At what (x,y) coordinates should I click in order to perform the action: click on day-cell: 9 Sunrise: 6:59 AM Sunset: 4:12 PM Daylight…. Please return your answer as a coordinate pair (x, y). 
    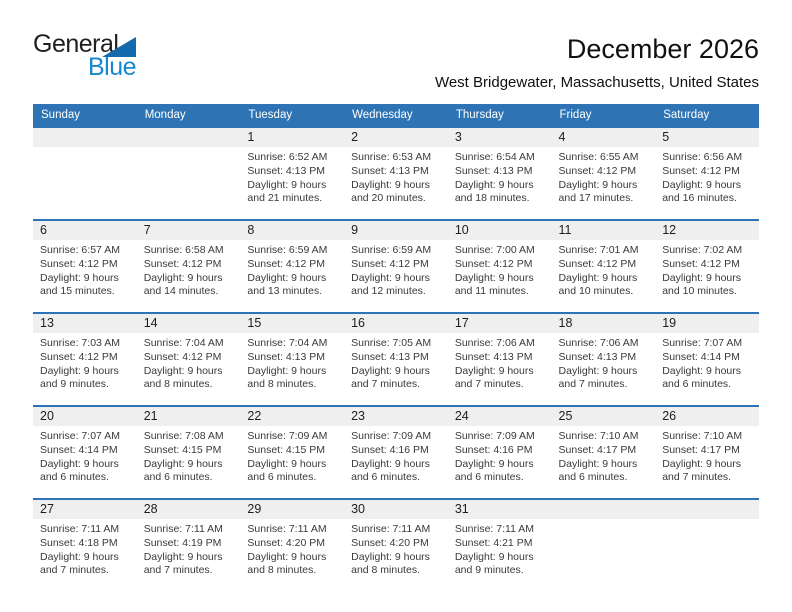
    Looking at the image, I should click on (396, 266).